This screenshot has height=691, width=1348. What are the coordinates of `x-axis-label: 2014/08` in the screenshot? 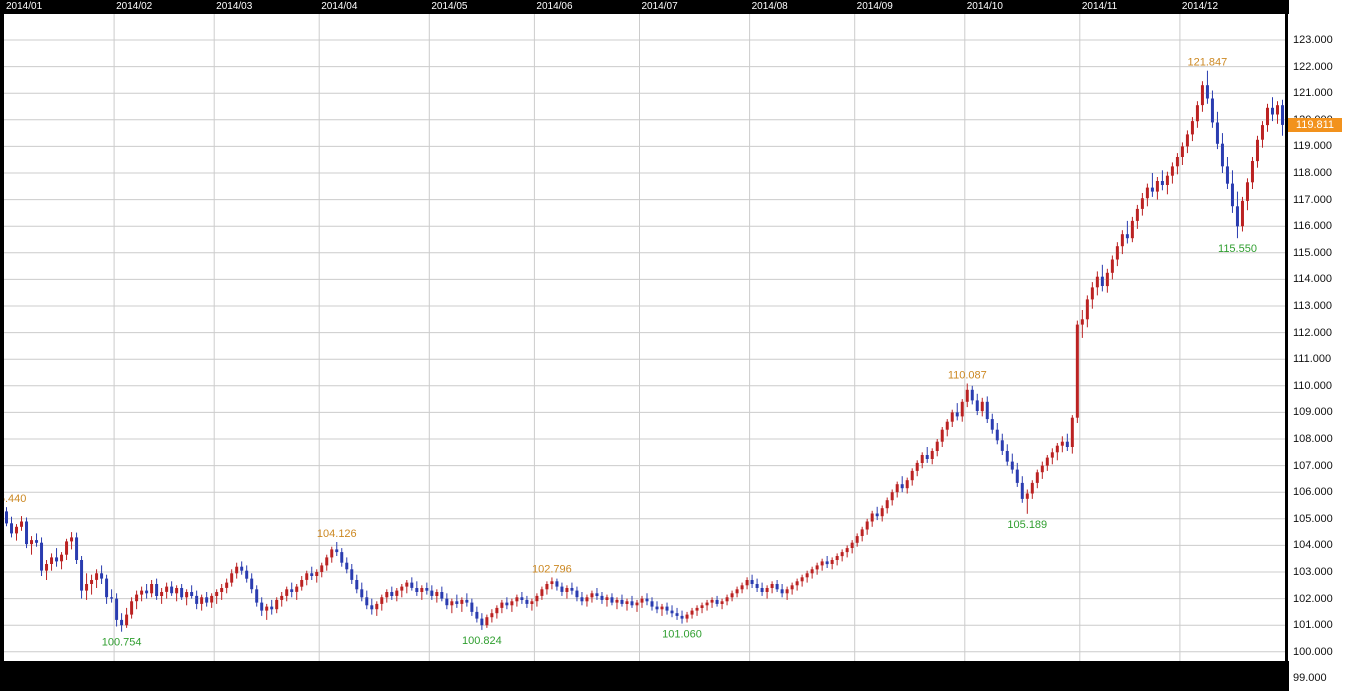 It's located at (769, 6).